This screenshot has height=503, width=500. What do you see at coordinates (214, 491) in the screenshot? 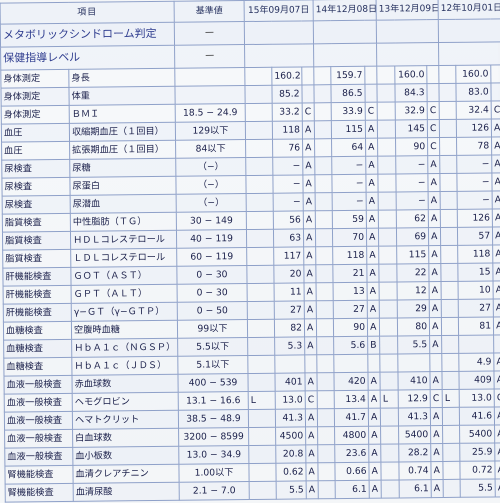
I see `reference-cell: 2.1 − 7.0` at bounding box center [214, 491].